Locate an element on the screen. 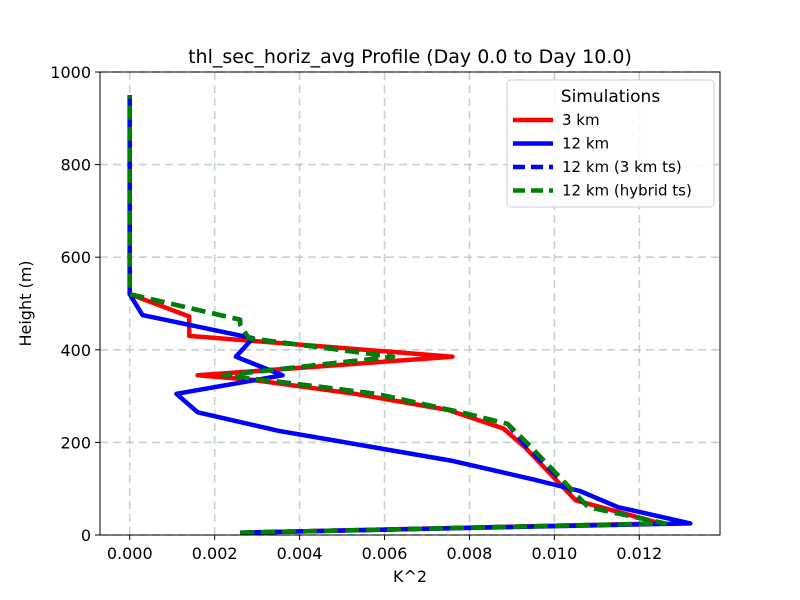 Image resolution: width=800 pixels, height=600 pixels. x-tick-label: 0.002 is located at coordinates (215, 553).